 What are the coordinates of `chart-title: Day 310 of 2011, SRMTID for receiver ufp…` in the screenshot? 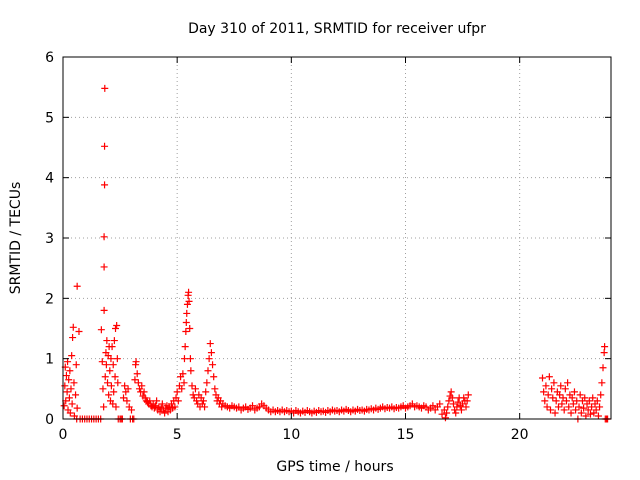 It's located at (337, 29).